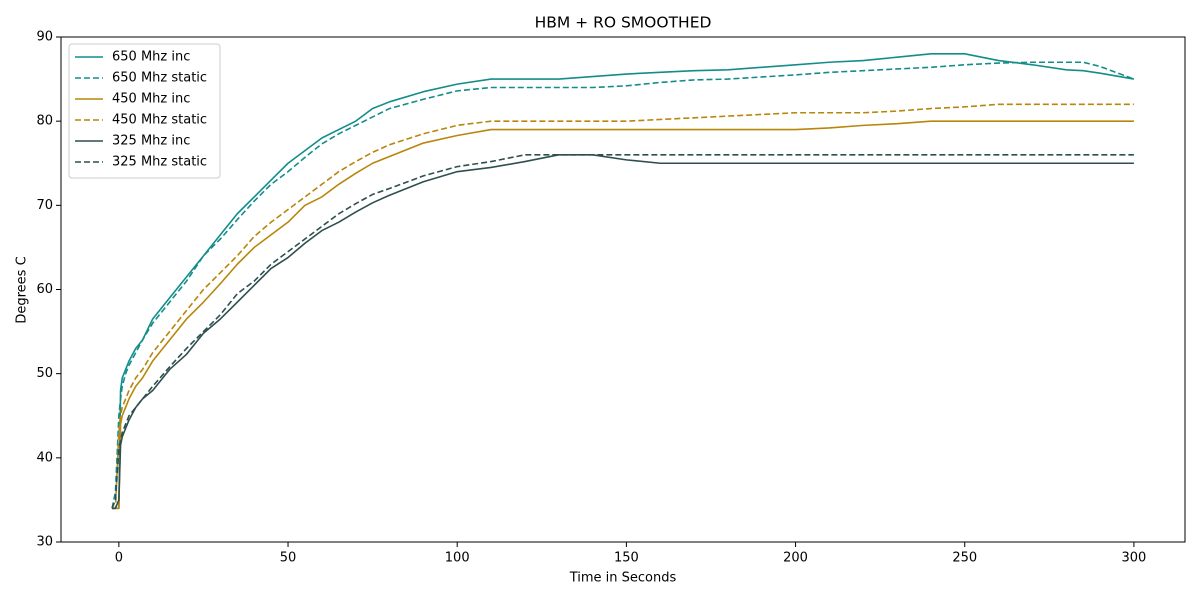 Image resolution: width=1200 pixels, height=600 pixels. I want to click on x-tick-label: 50, so click(288, 558).